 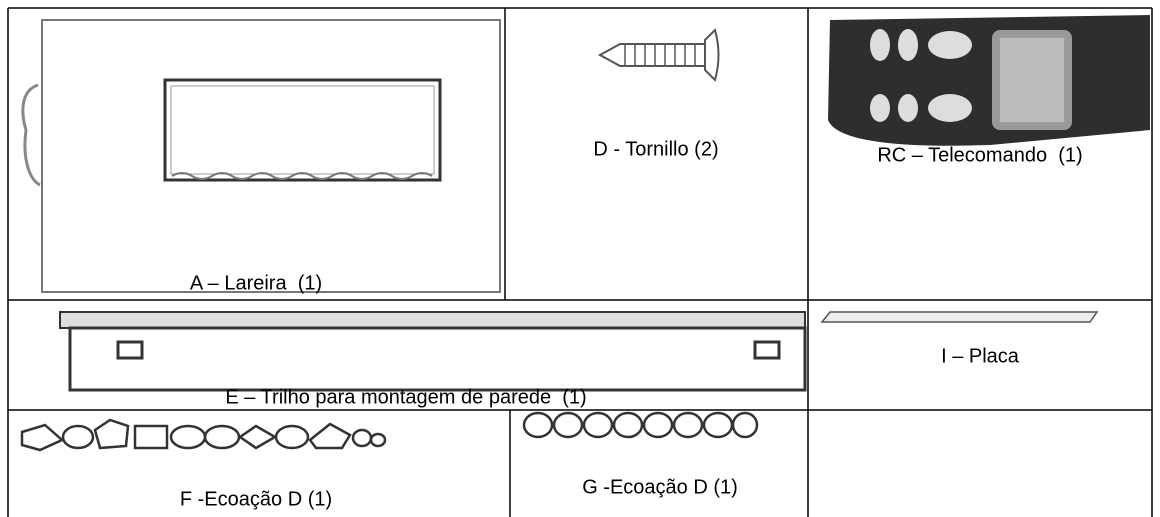 What do you see at coordinates (980, 155) in the screenshot?
I see `part-label: RC – Telecomando (1)` at bounding box center [980, 155].